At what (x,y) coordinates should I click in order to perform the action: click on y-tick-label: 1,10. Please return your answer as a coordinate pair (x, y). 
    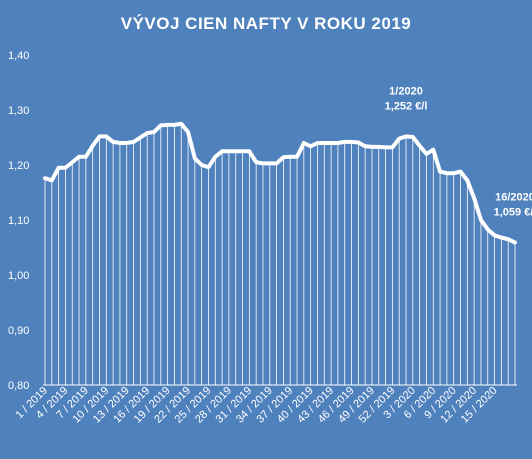
    Looking at the image, I should click on (18, 221).